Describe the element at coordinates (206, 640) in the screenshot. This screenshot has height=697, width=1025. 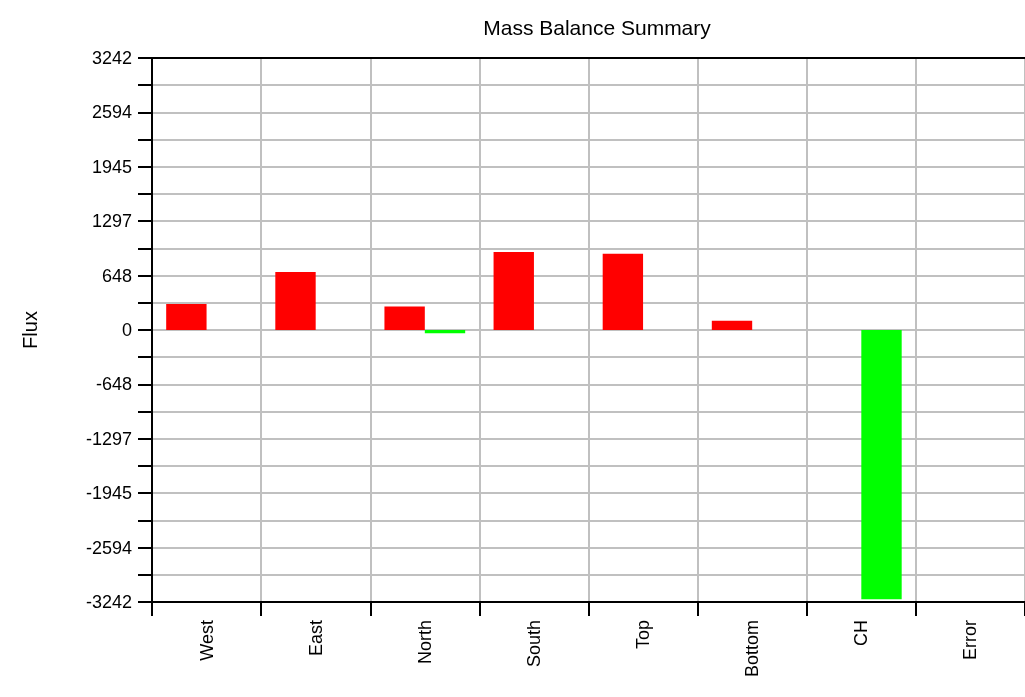
I see `x-tick-label: West` at that location.